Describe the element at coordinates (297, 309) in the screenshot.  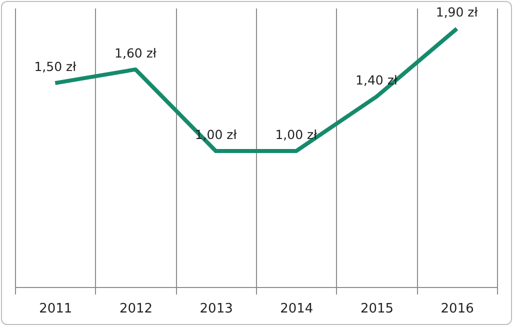
I see `x-tick-label: 2014` at that location.